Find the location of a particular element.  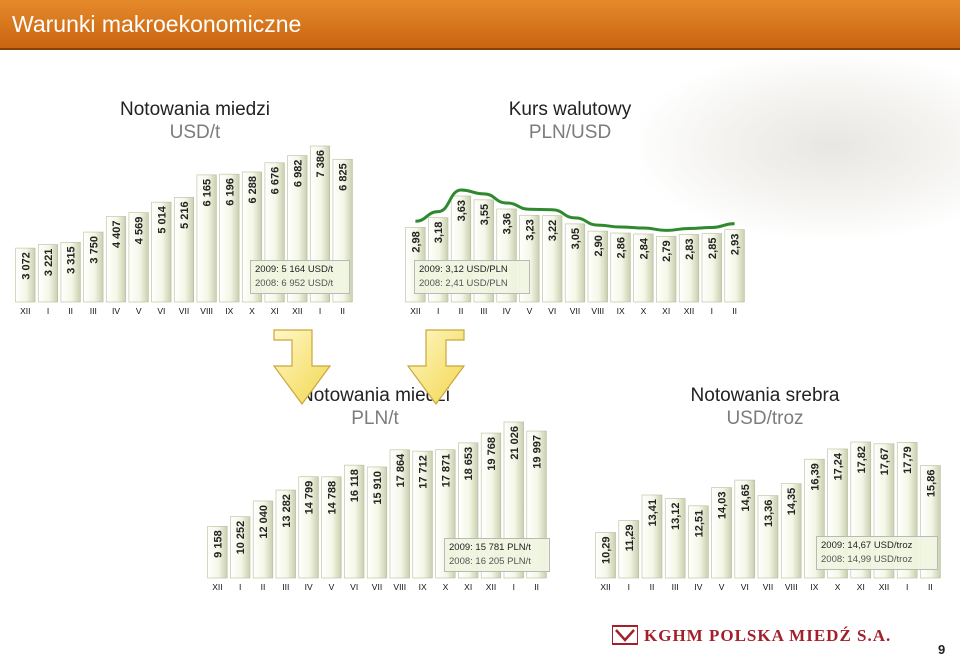

background-watermark is located at coordinates (800, 146).